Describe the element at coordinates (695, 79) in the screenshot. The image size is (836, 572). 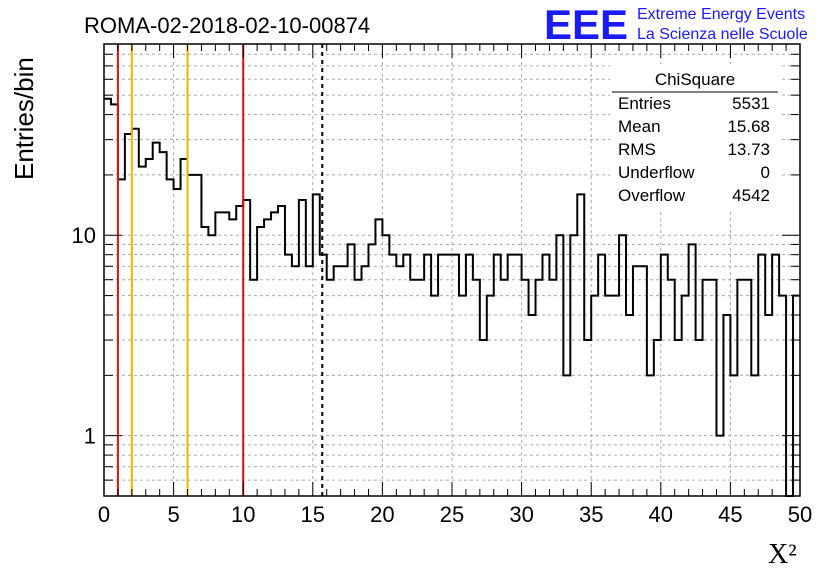
I see `stats-title: ChiSquare` at that location.